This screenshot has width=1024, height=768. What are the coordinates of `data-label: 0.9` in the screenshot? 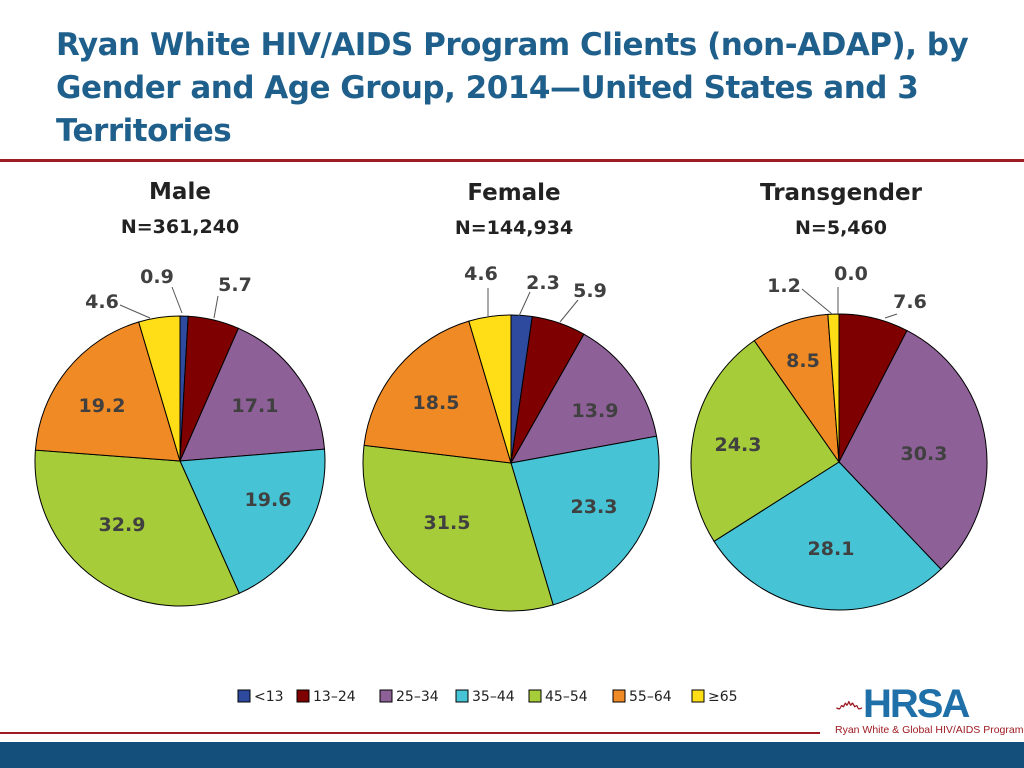 It's located at (157, 277).